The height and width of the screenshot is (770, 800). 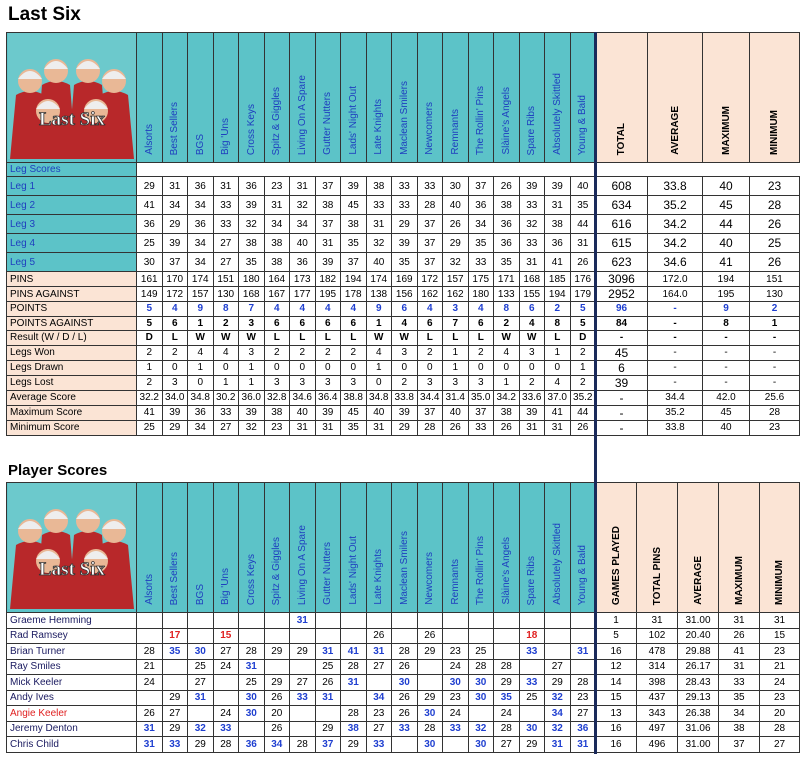 What do you see at coordinates (779, 744) in the screenshot?
I see `summary-cell: 27` at bounding box center [779, 744].